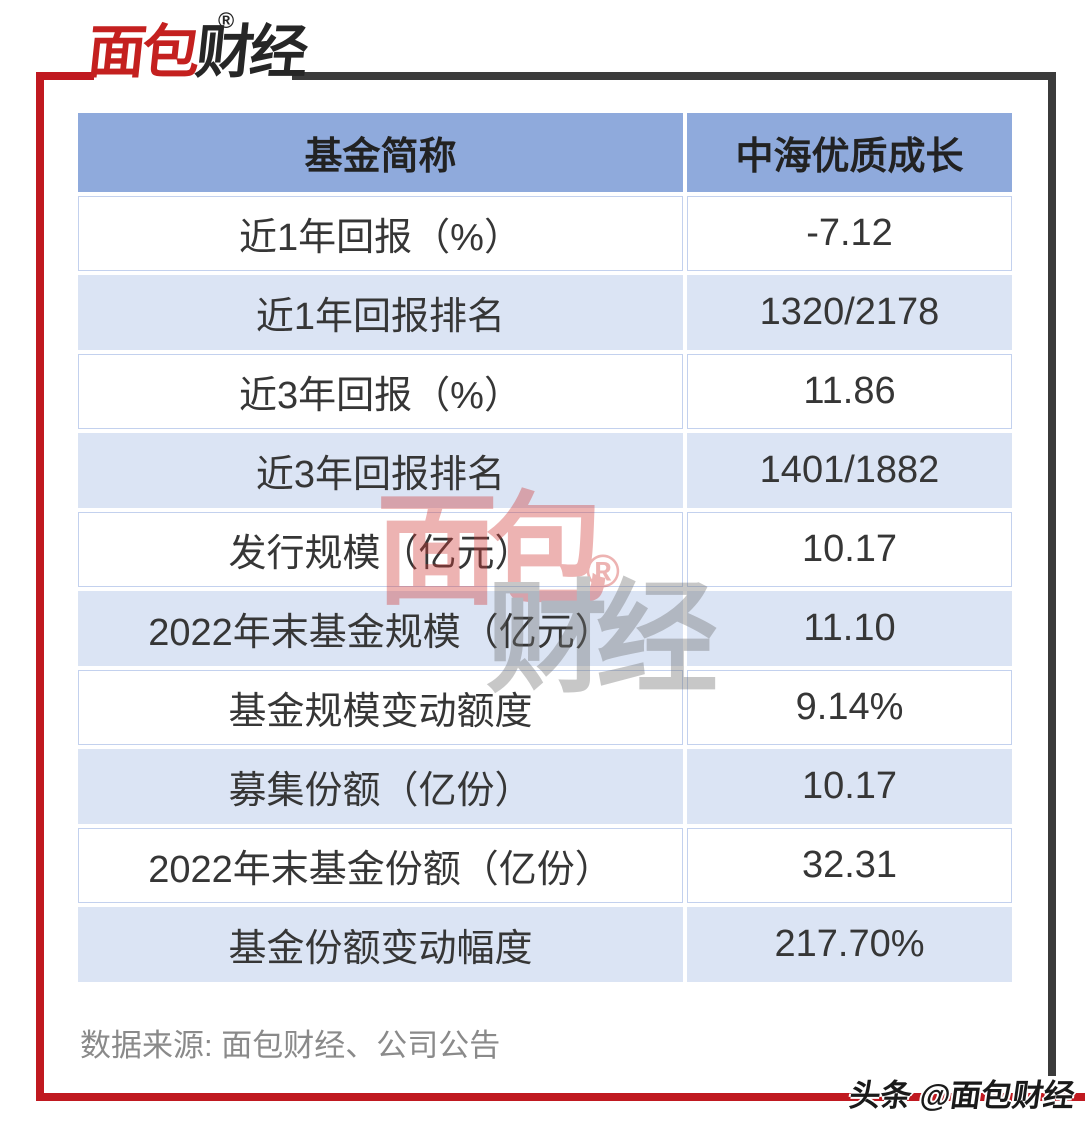  I want to click on table-row: 基金份额变动幅度 217.70%, so click(545, 944).